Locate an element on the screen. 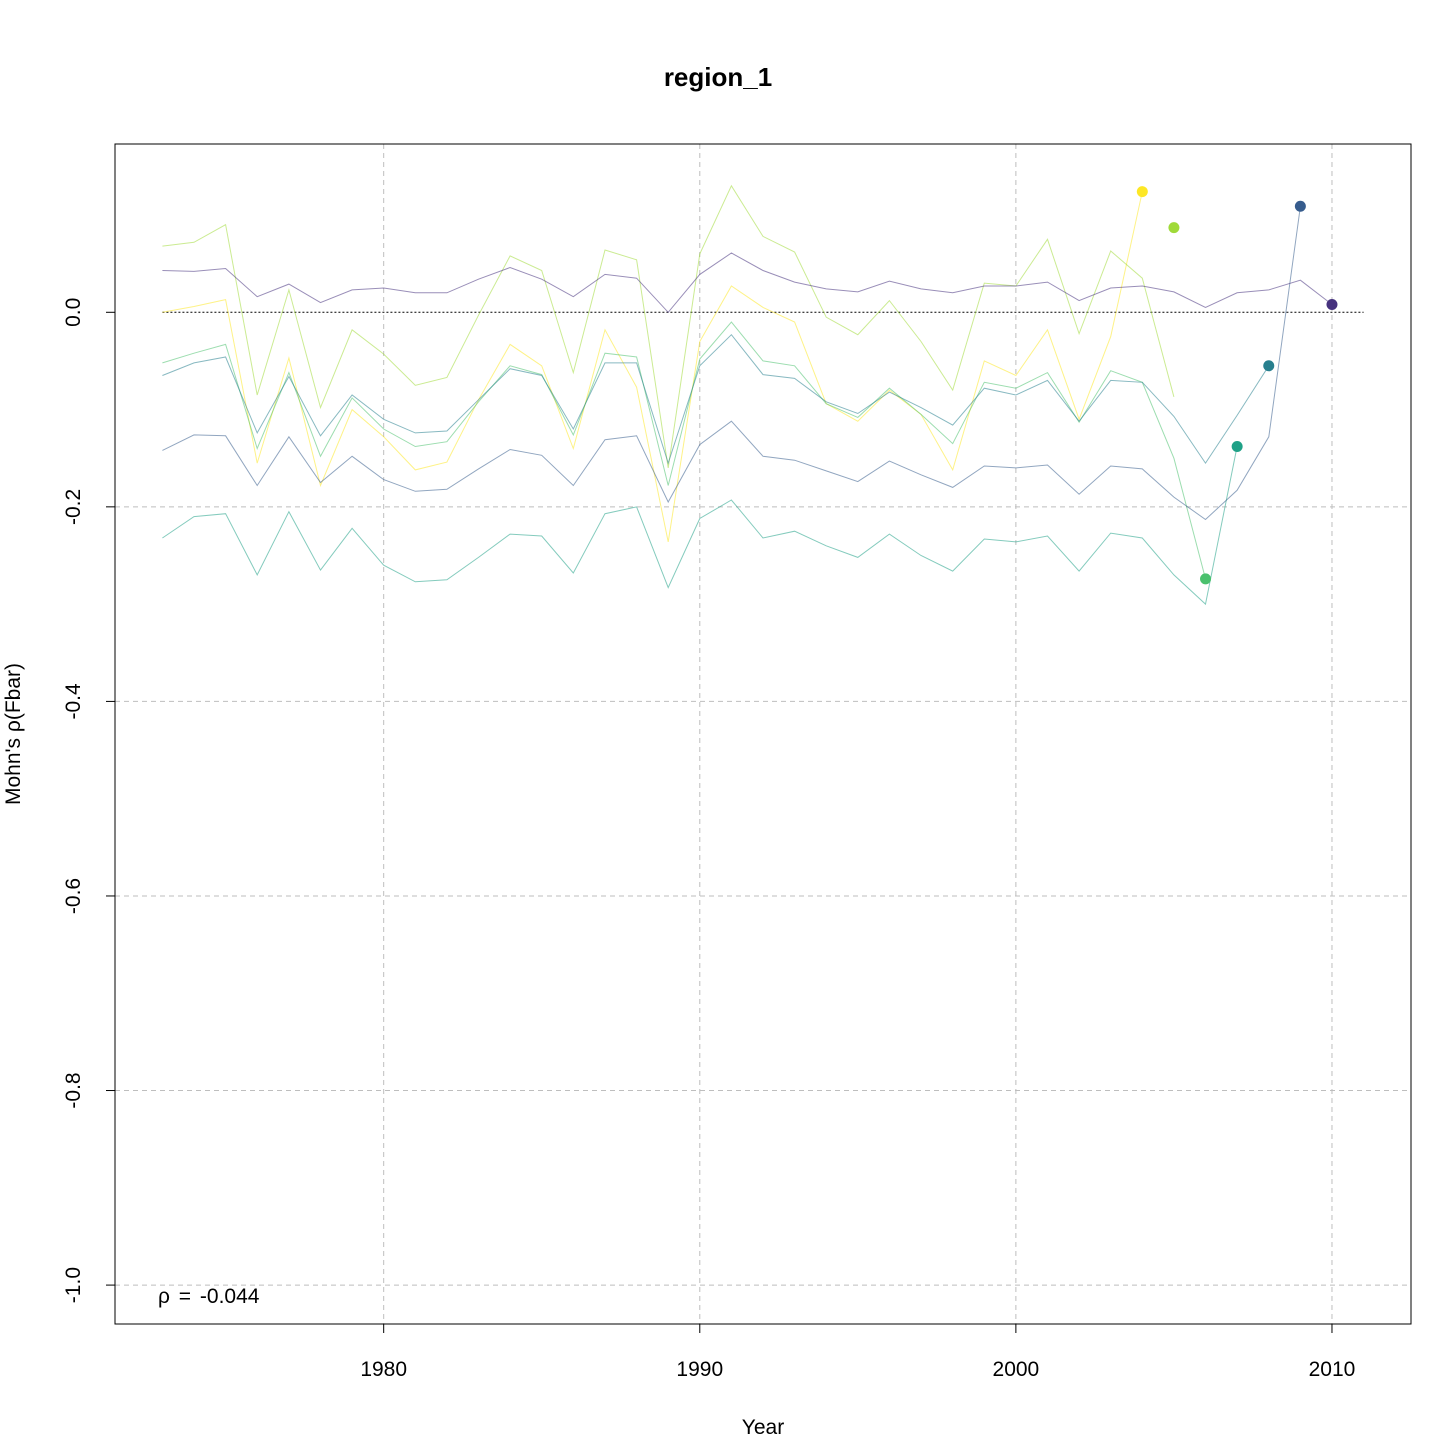 Image resolution: width=1440 pixels, height=1440 pixels. y-tick-label: -0.2 is located at coordinates (73, 507).